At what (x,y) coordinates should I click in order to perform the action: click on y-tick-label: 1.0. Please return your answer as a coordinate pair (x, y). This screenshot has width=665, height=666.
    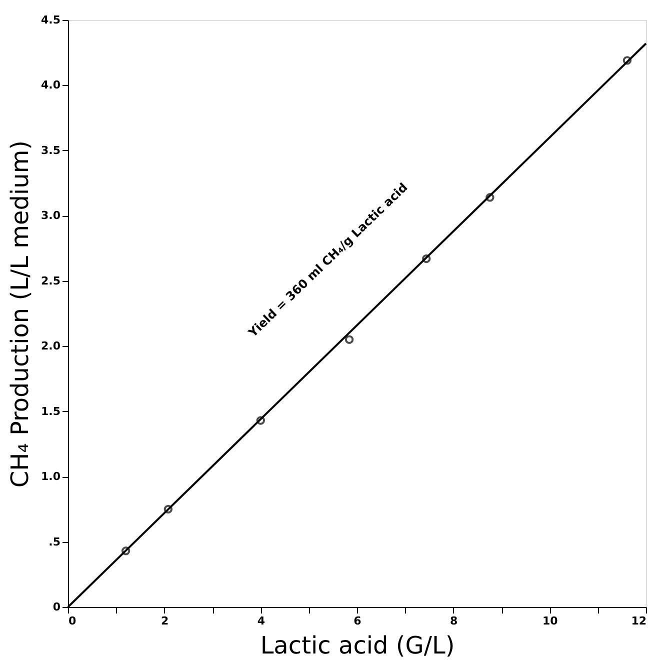
    Looking at the image, I should click on (51, 477).